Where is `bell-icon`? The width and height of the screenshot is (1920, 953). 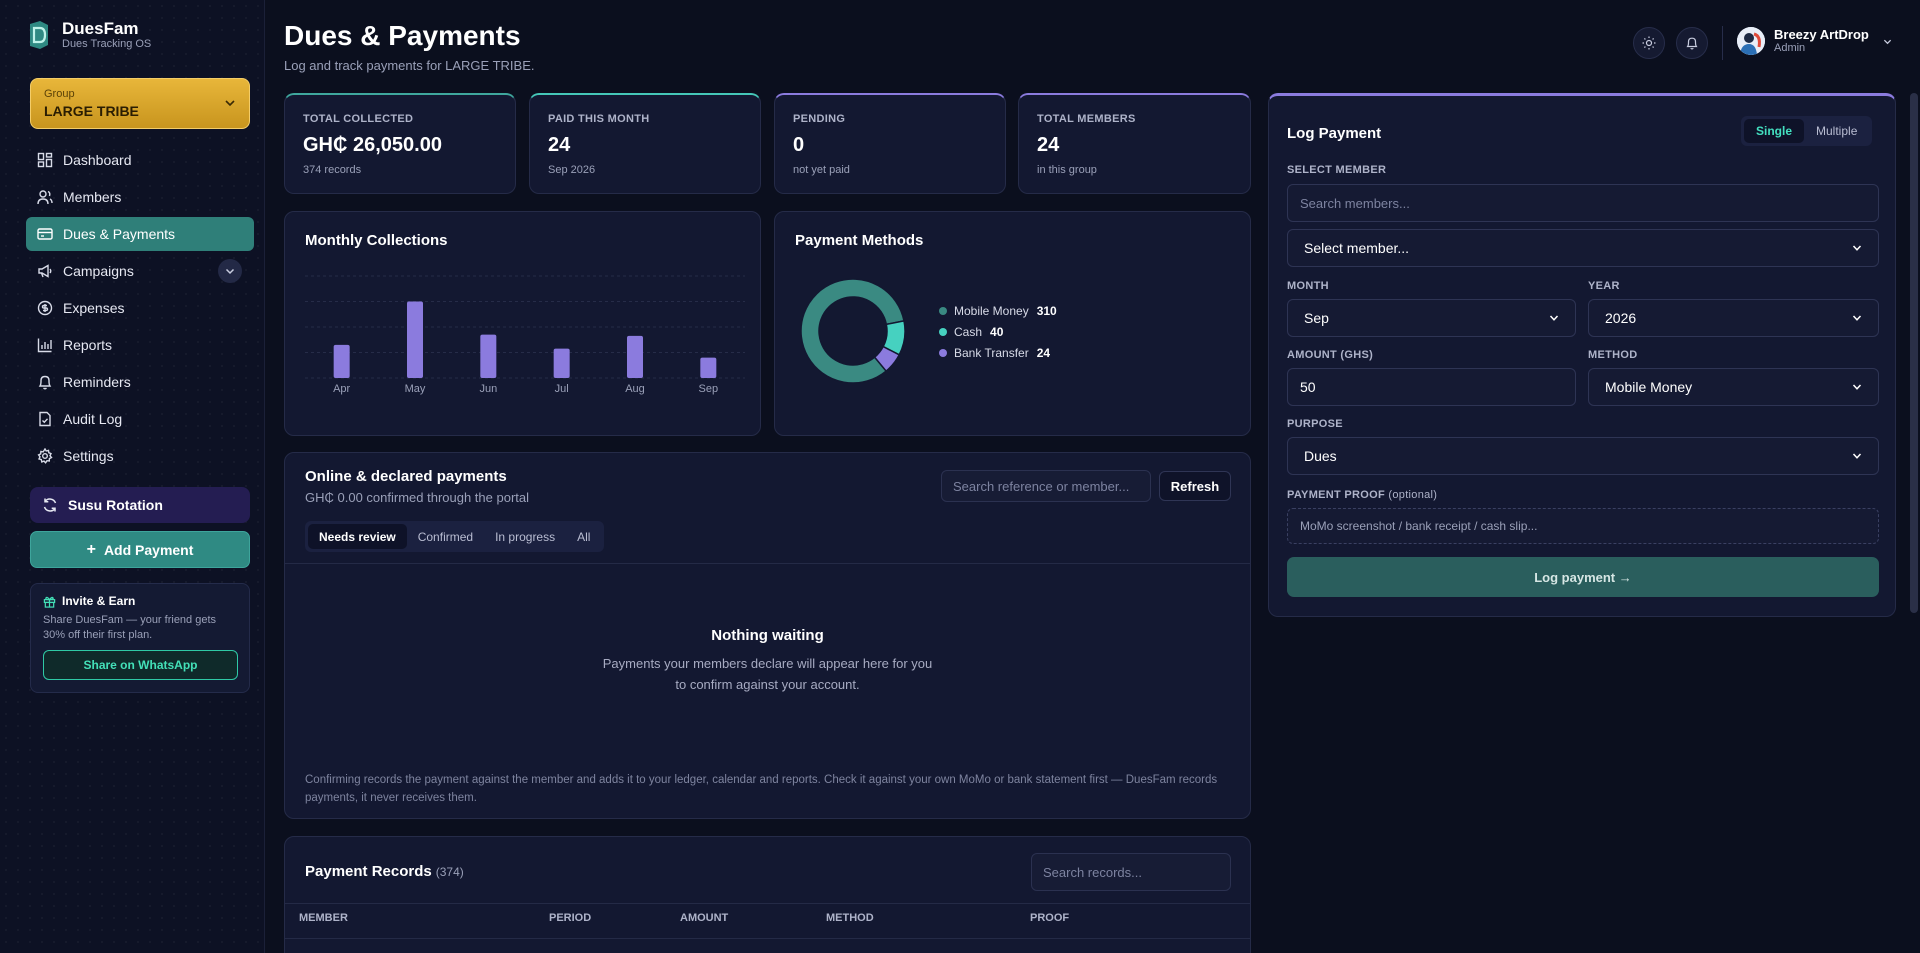 bell-icon is located at coordinates (45, 382).